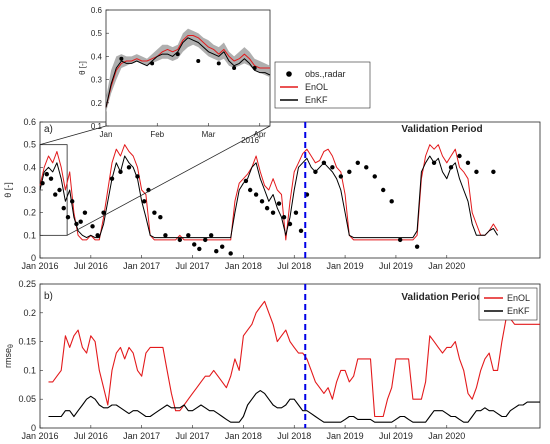  I want to click on panel-b-x-tick-label: Jan 2019, so click(345, 436).